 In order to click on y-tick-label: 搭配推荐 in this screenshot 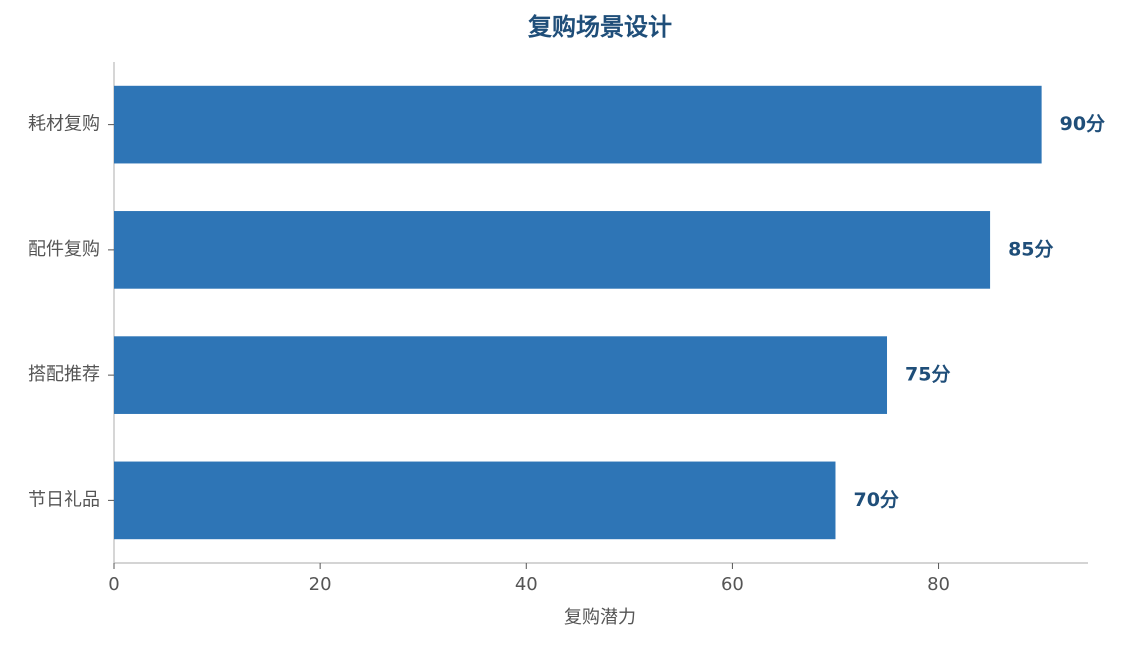, I will do `click(64, 374)`.